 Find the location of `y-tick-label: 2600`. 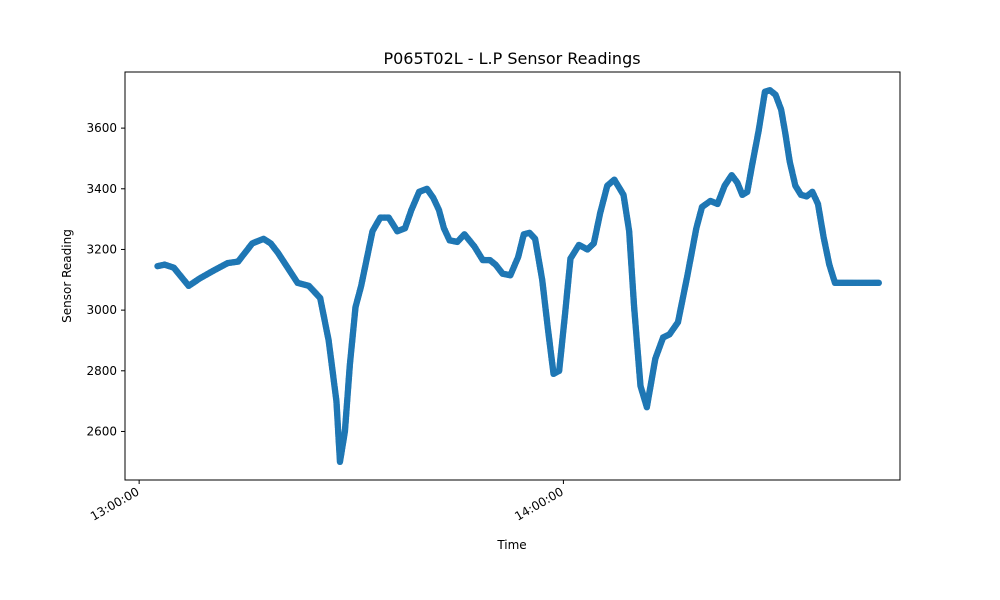

y-tick-label: 2600 is located at coordinates (101, 431).